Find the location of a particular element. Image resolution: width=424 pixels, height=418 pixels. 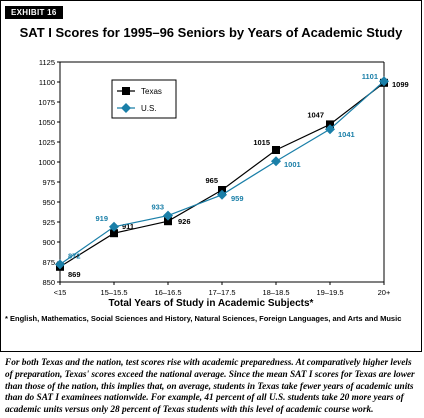

x-tick-label: 20+ is located at coordinates (384, 292).